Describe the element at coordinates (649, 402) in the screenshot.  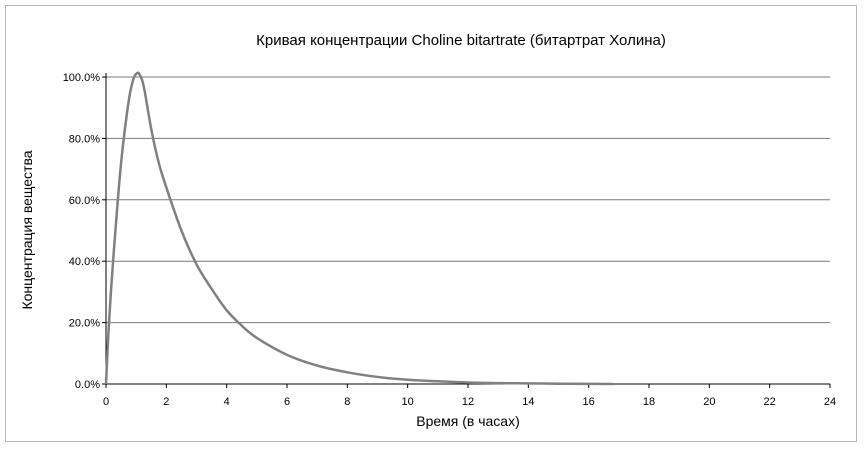
I see `x-tick-label: 18` at that location.